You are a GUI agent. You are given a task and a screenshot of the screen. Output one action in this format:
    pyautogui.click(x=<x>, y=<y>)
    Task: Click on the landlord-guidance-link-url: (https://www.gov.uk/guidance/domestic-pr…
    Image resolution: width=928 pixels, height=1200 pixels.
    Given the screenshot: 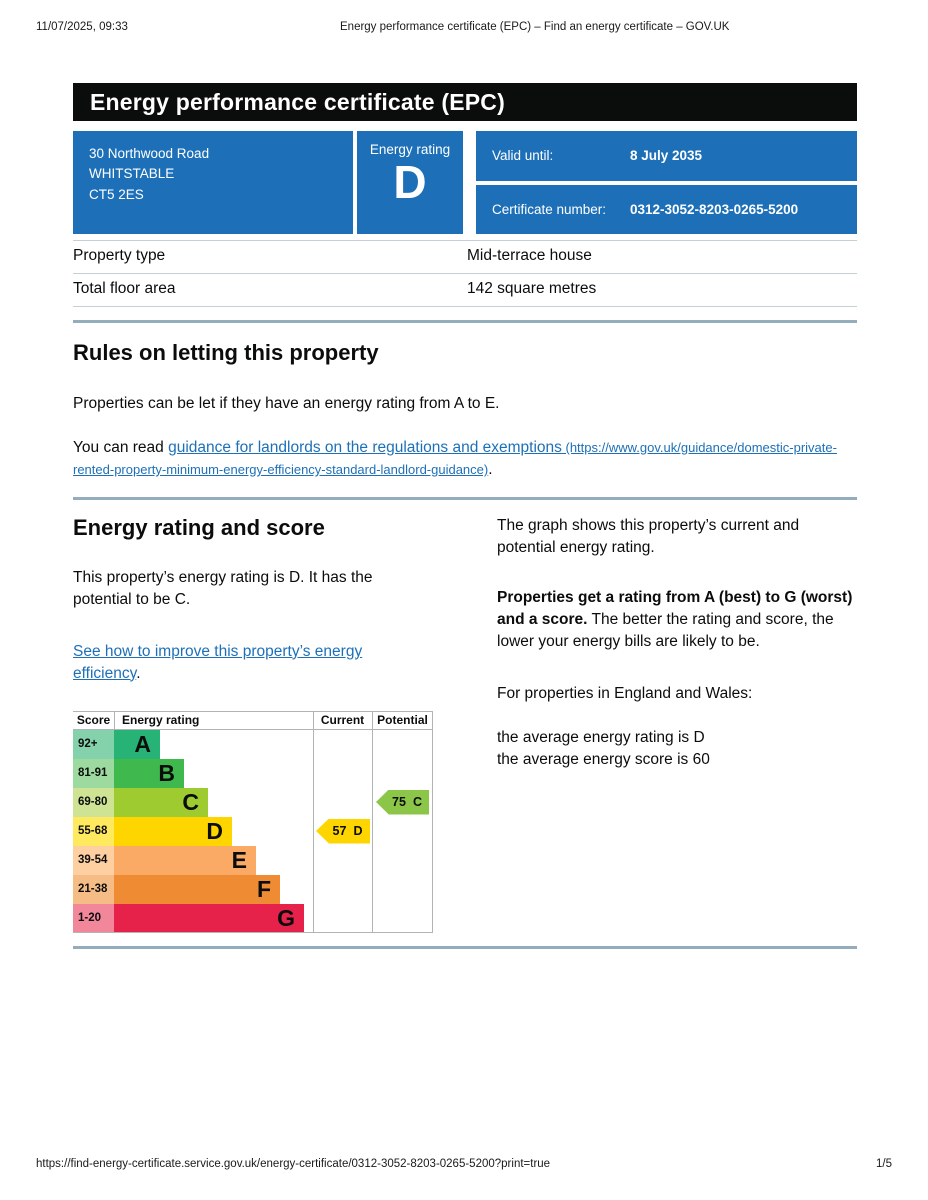 What is the action you would take?
    pyautogui.click(x=455, y=458)
    